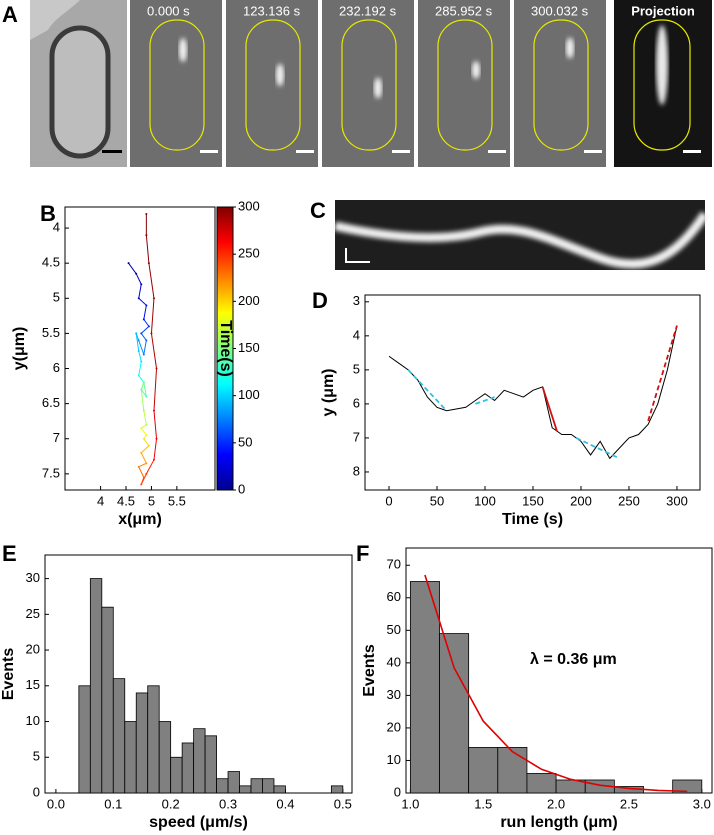  I want to click on panel-label: D, so click(320, 300).